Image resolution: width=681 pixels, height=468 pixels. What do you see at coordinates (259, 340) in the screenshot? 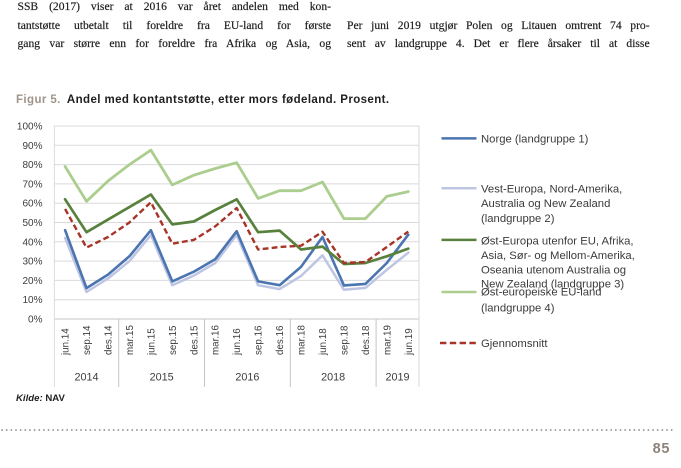
I see `svg-text: sep.16` at bounding box center [259, 340].